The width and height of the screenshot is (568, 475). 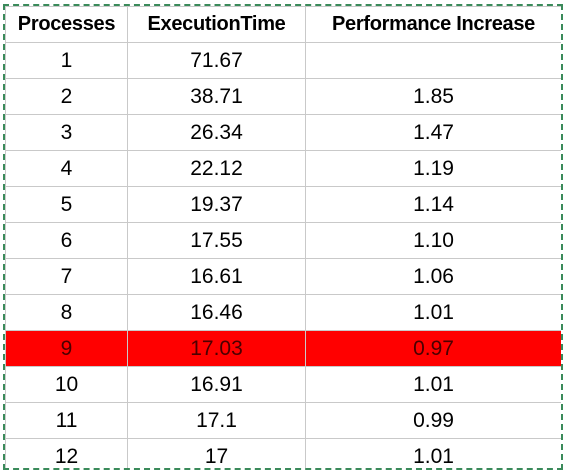 I want to click on cell-performance-increase: 1.14, so click(x=433, y=204).